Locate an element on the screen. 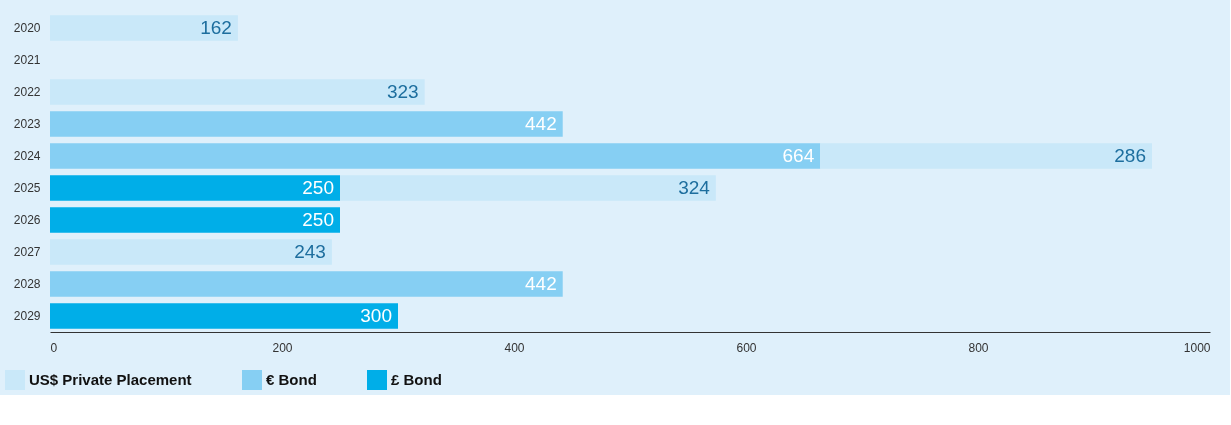 The width and height of the screenshot is (1231, 425). x-tick-label: 400 is located at coordinates (514, 347).